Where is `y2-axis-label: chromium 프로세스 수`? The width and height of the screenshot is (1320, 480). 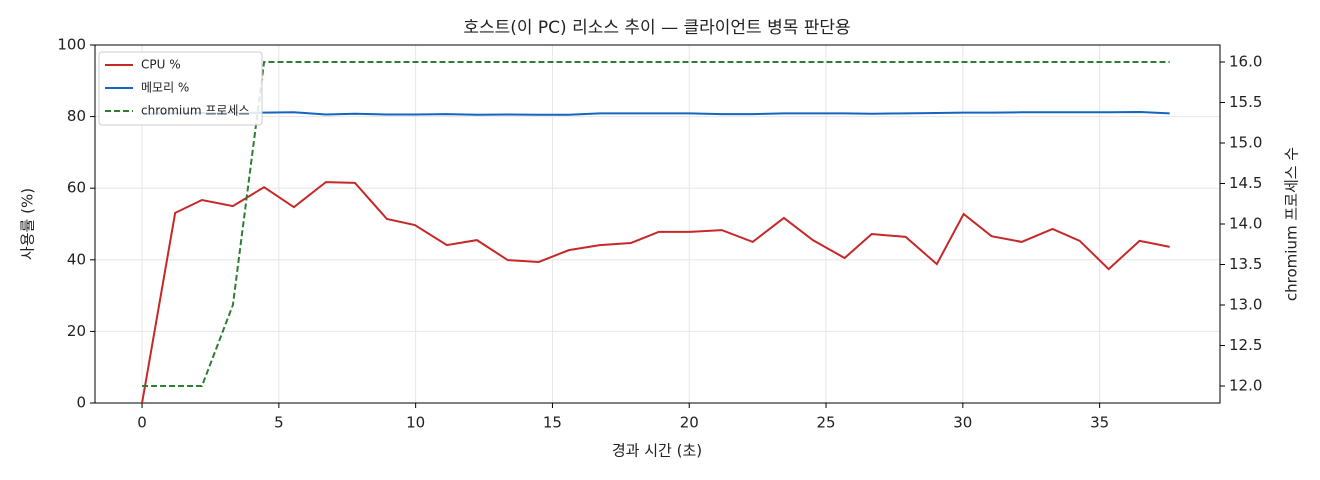 y2-axis-label: chromium 프로세스 수 is located at coordinates (1292, 224).